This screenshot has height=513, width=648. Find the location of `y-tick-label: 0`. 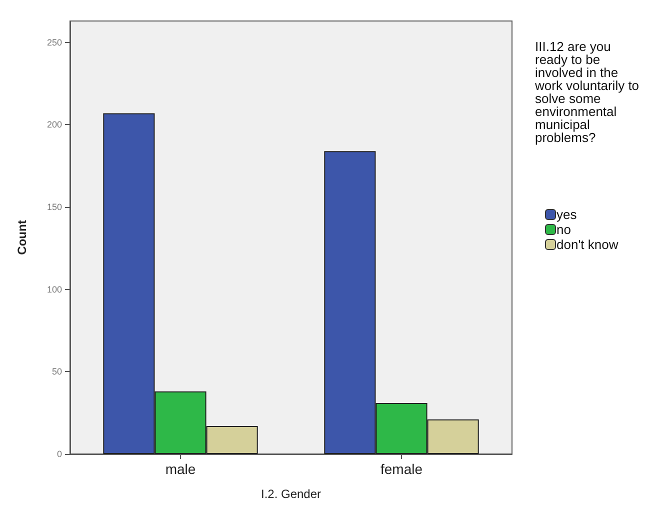

y-tick-label: 0 is located at coordinates (59, 454).